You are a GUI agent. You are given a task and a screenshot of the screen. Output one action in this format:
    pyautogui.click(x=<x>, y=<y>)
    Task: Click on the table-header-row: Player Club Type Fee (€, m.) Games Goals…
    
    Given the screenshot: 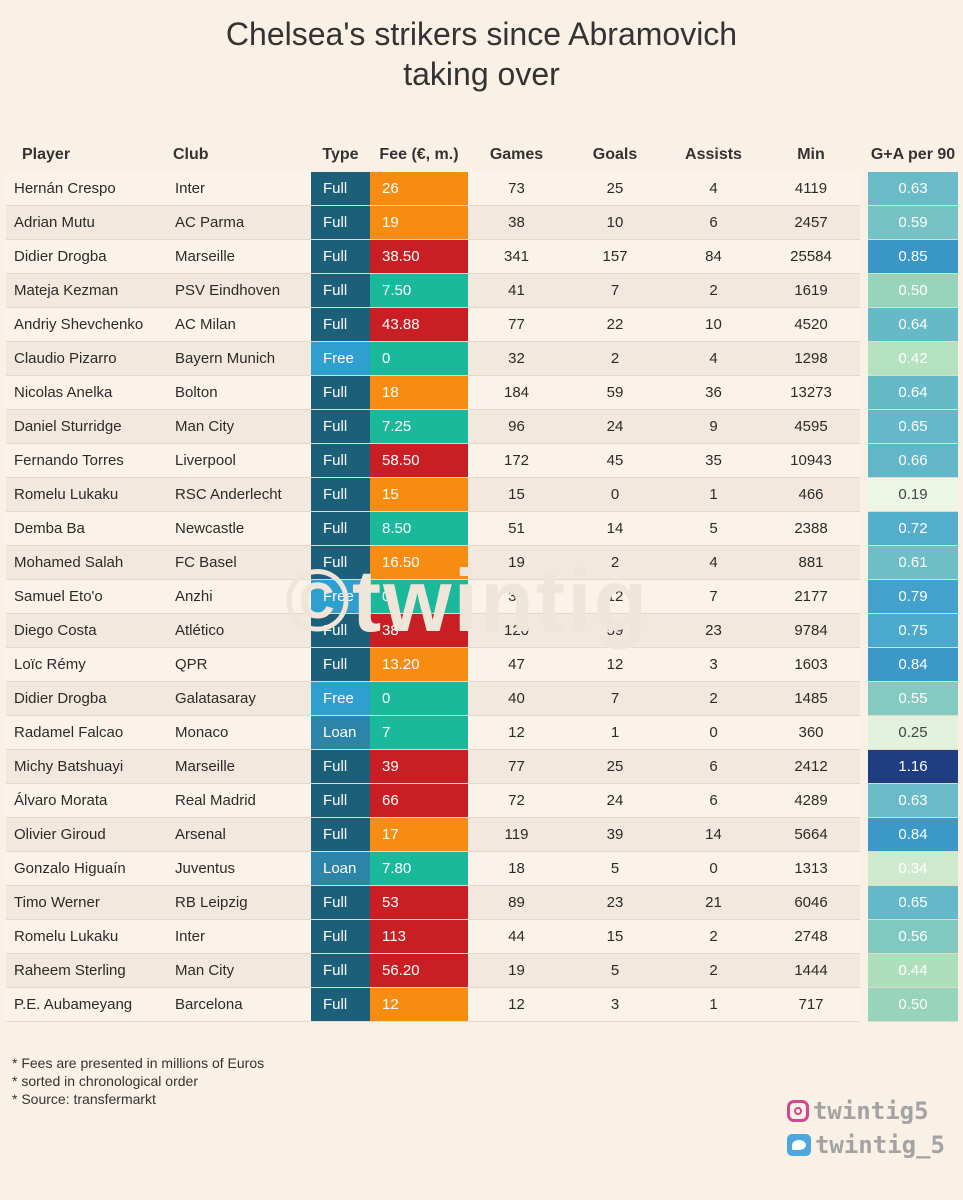 What is the action you would take?
    pyautogui.click(x=482, y=155)
    